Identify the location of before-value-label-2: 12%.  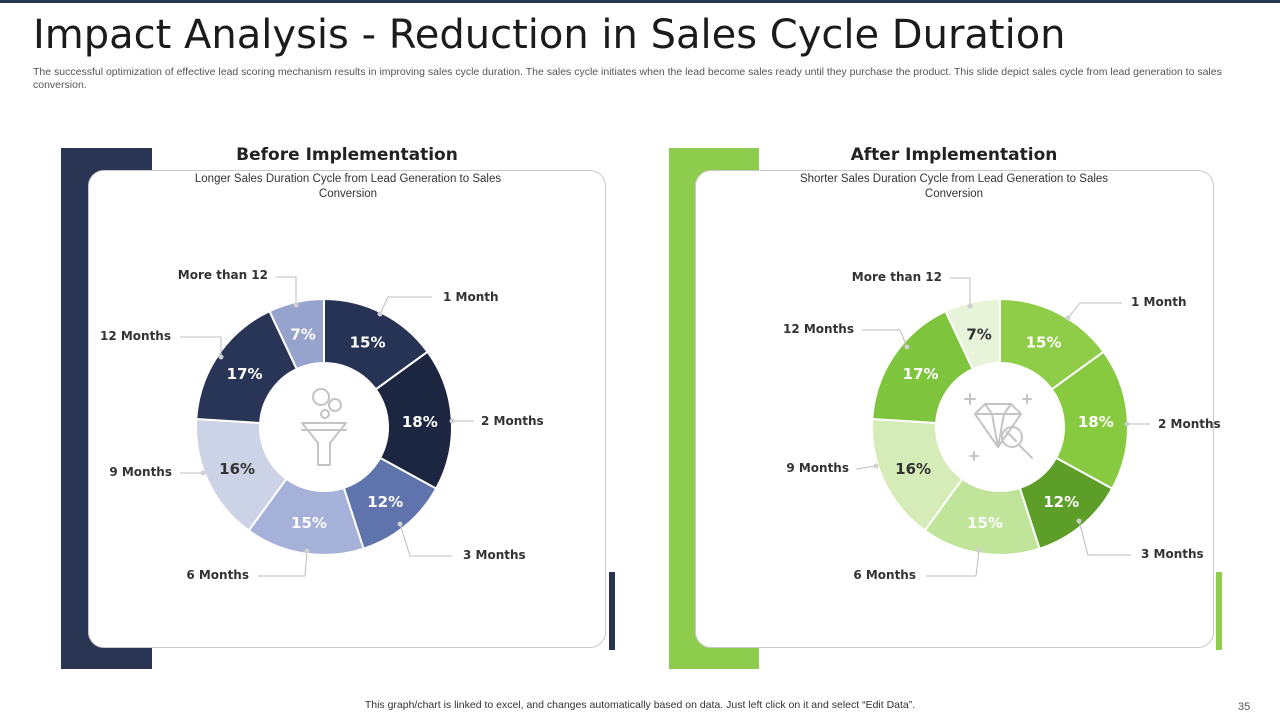
(385, 502).